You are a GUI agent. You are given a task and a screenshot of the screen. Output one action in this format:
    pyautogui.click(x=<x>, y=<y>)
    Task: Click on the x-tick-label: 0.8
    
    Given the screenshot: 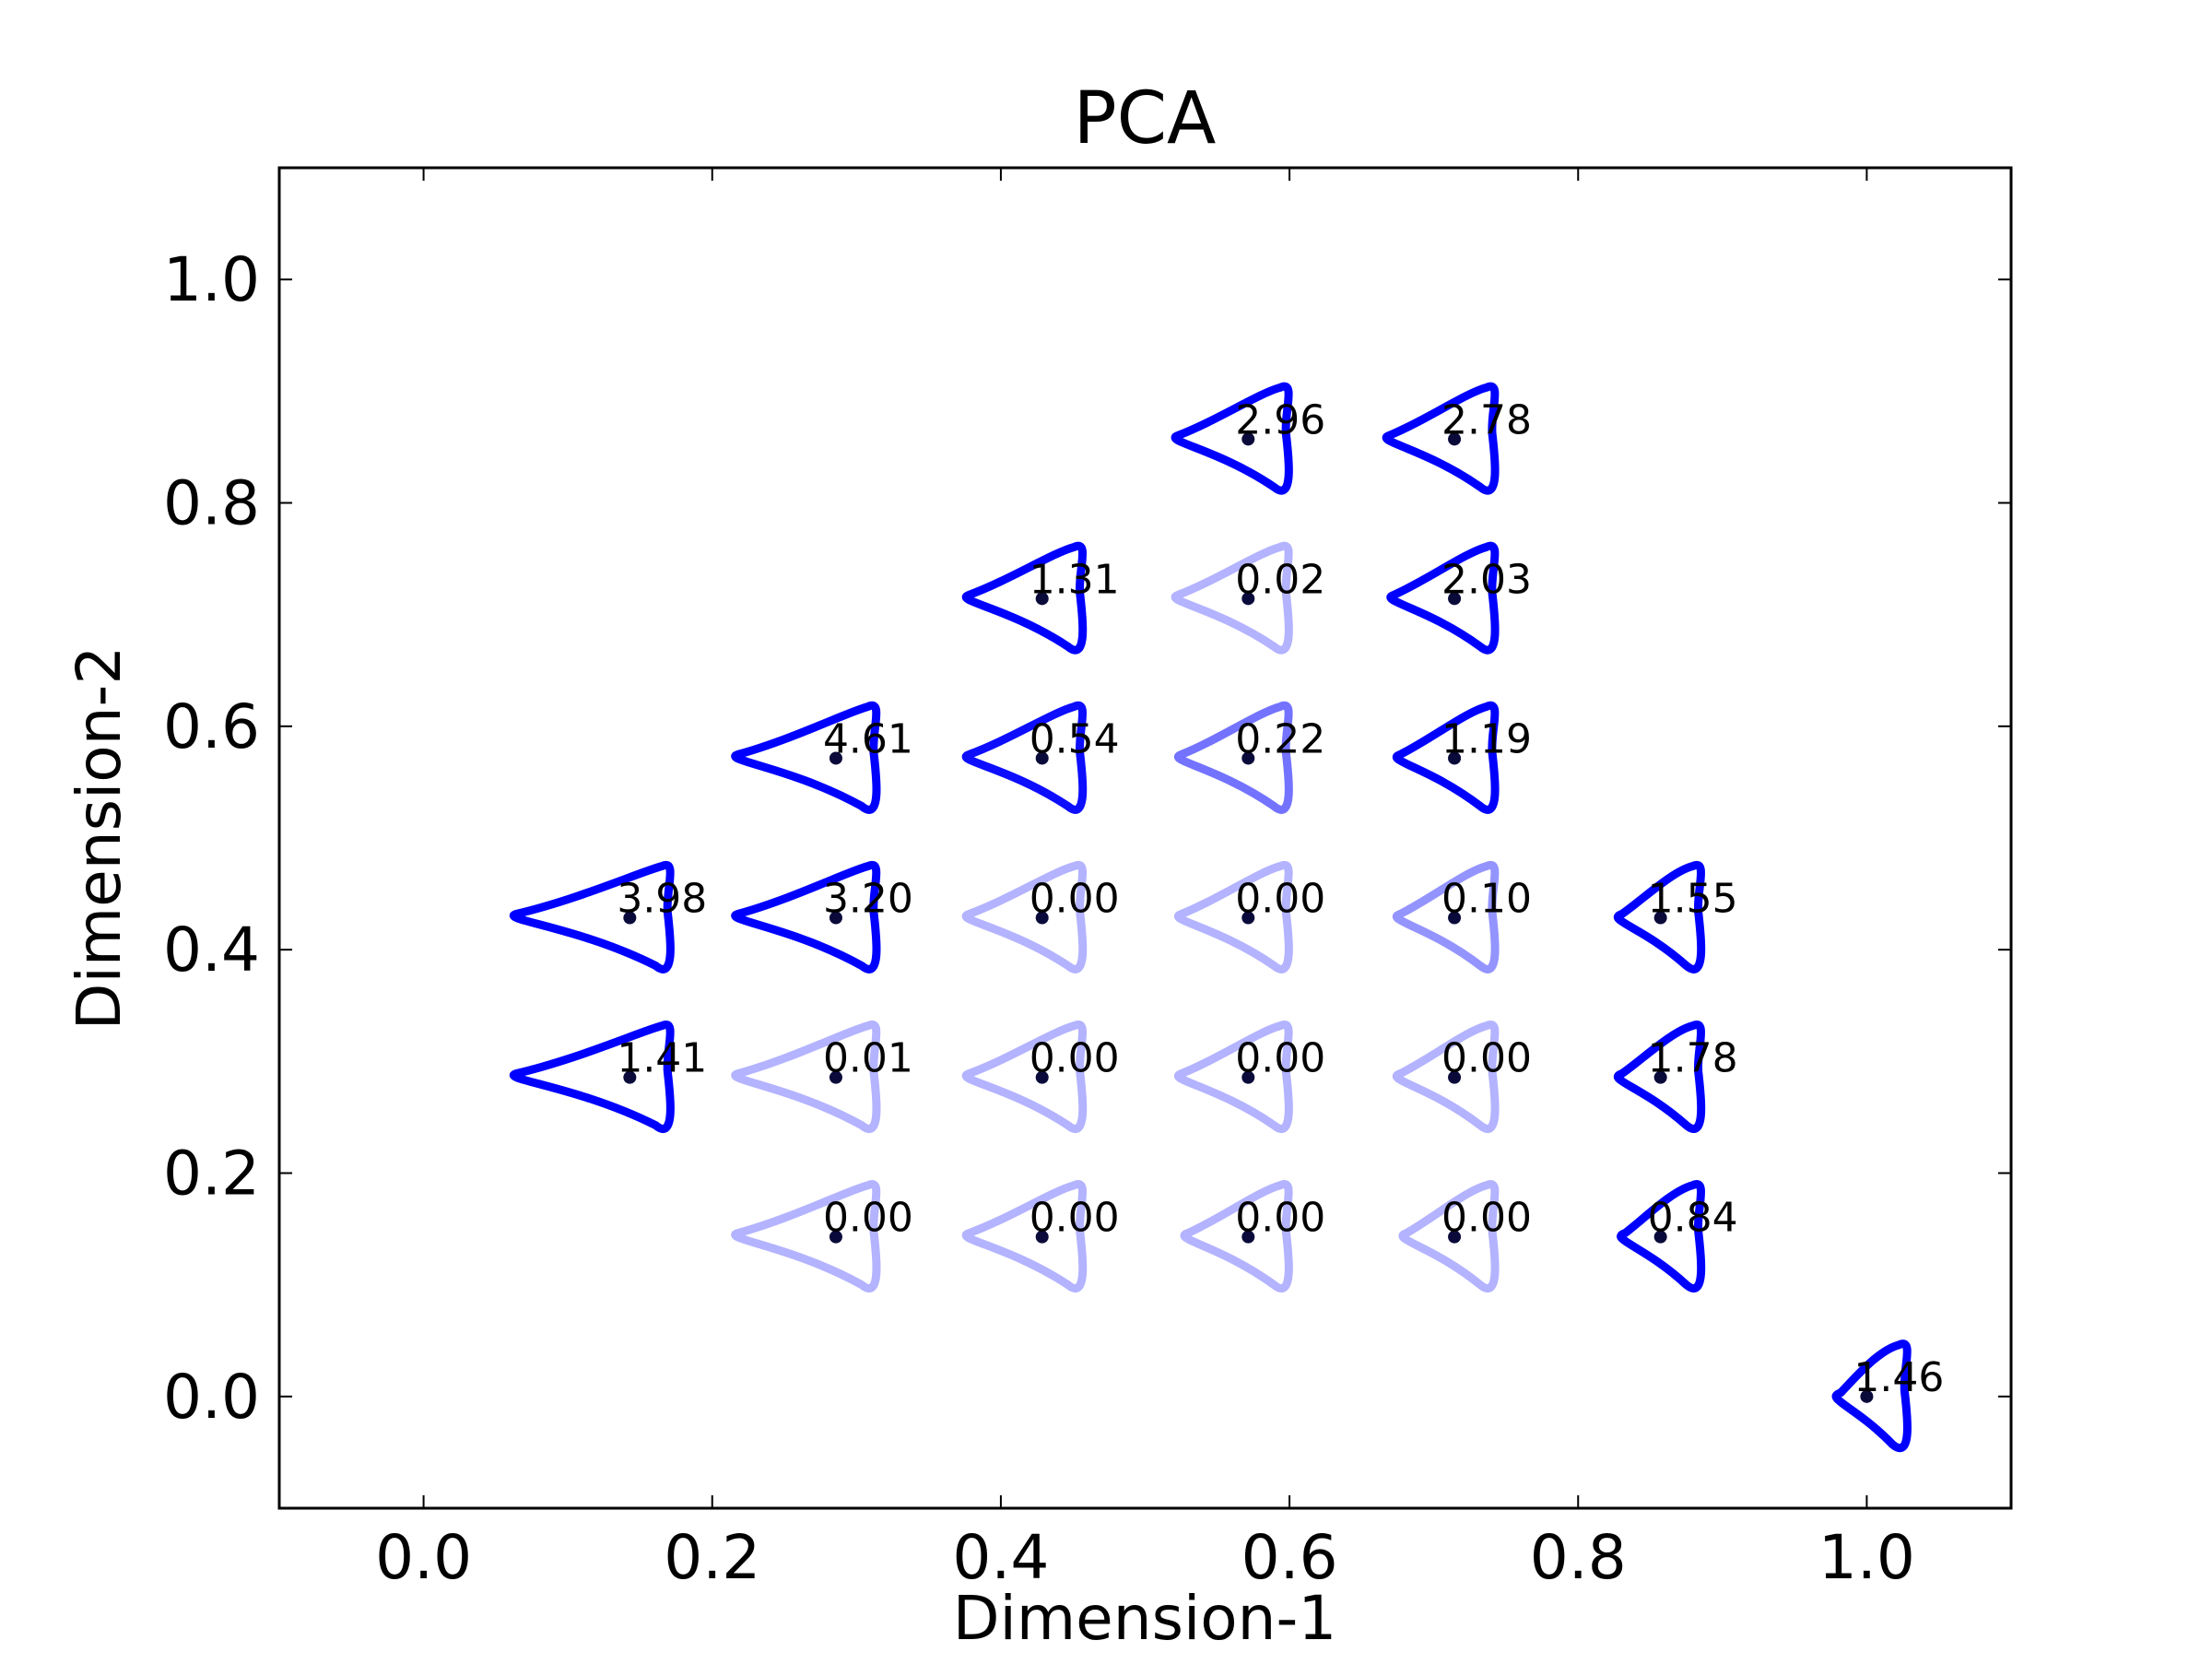 What is the action you would take?
    pyautogui.click(x=1578, y=1557)
    